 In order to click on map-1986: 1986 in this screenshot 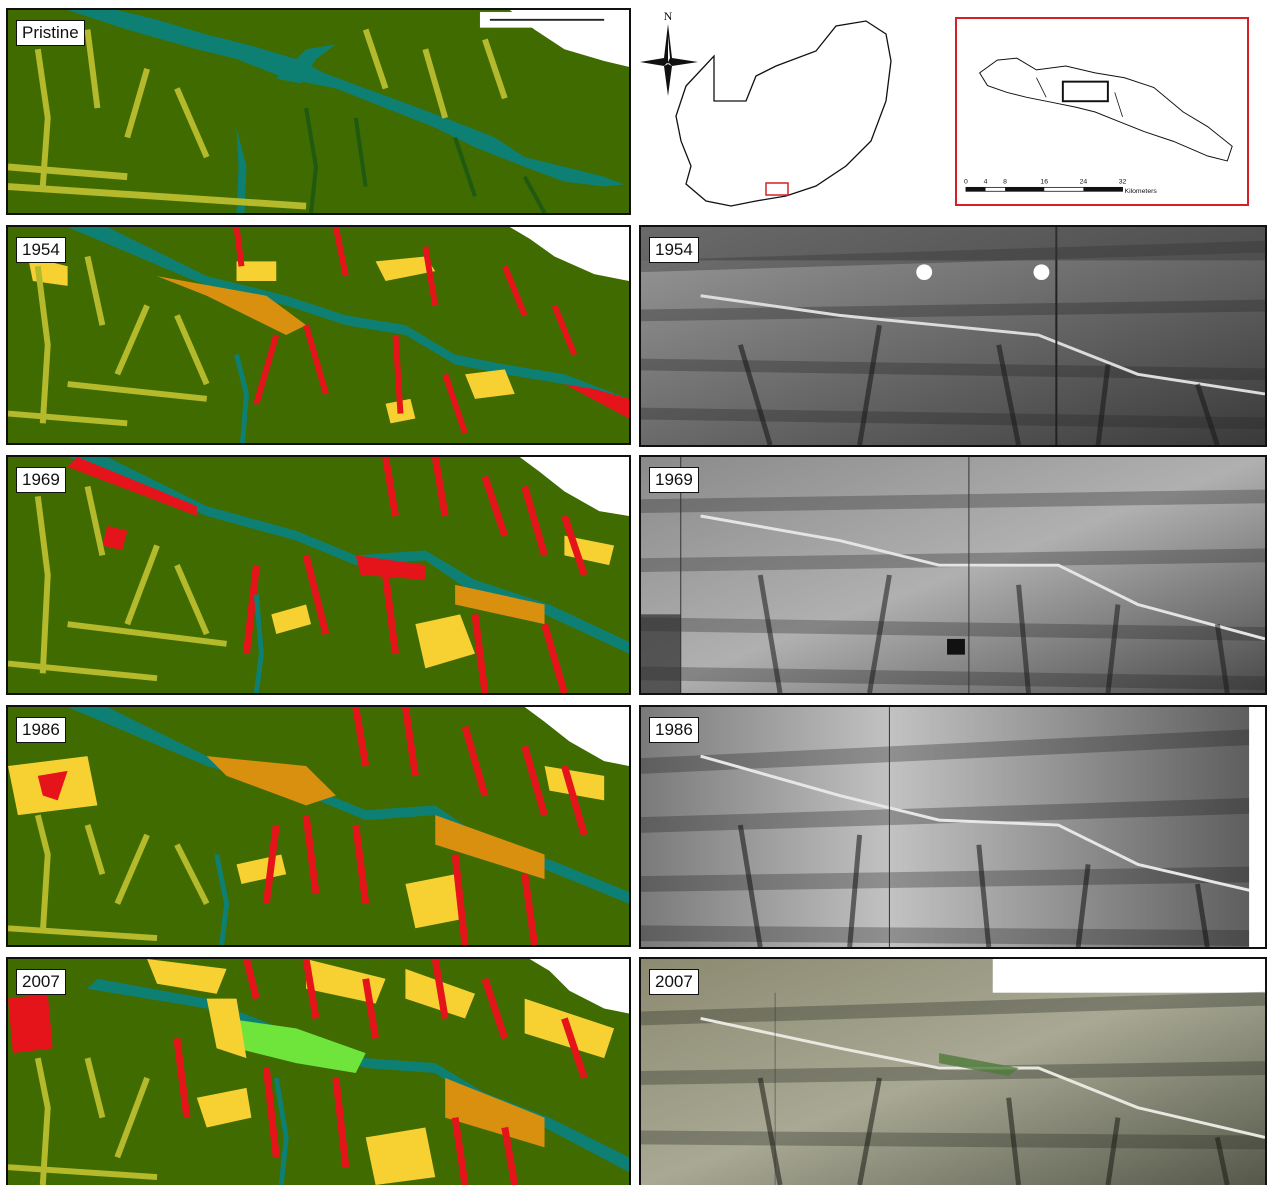, I will do `click(318, 826)`.